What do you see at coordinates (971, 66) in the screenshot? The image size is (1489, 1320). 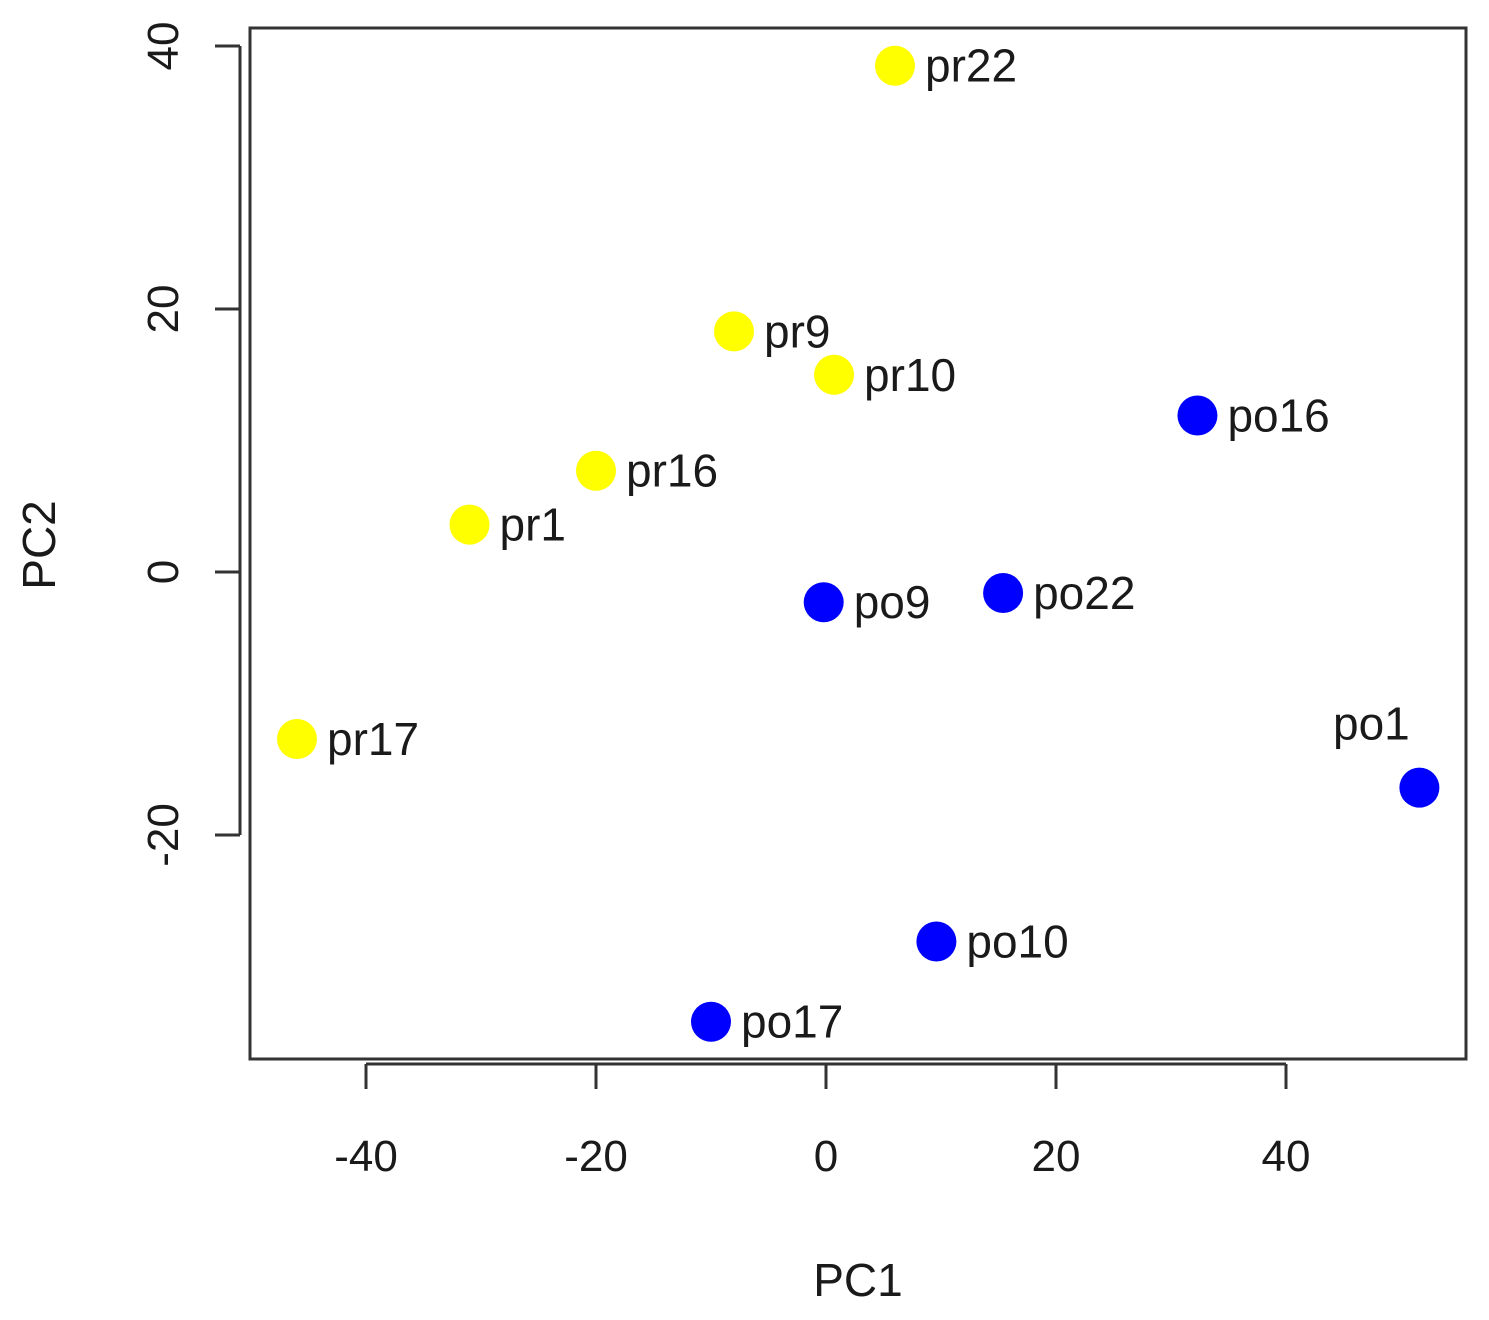 I see `point-label-pr22: pr22` at bounding box center [971, 66].